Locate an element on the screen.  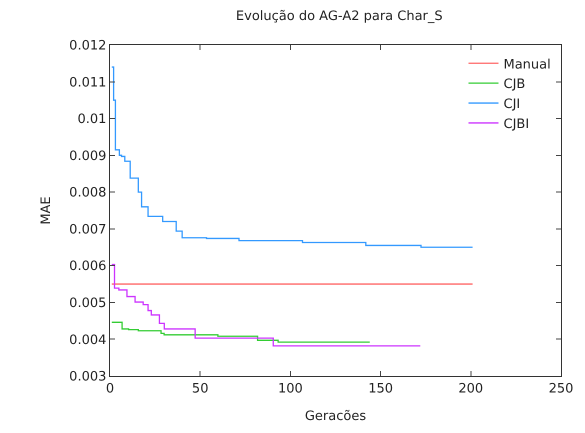
y-axis-title: MAE is located at coordinates (46, 210).